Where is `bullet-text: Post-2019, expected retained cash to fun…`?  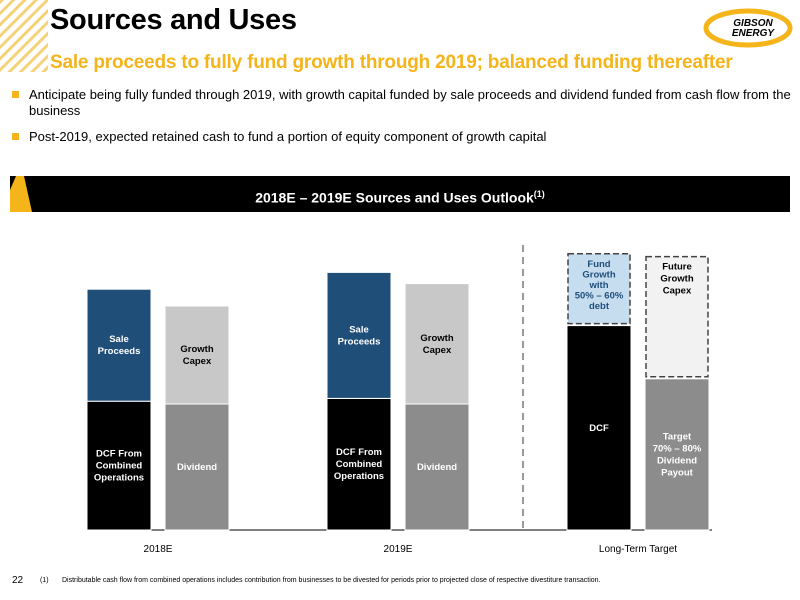 bullet-text: Post-2019, expected retained cash to fun… is located at coordinates (288, 136).